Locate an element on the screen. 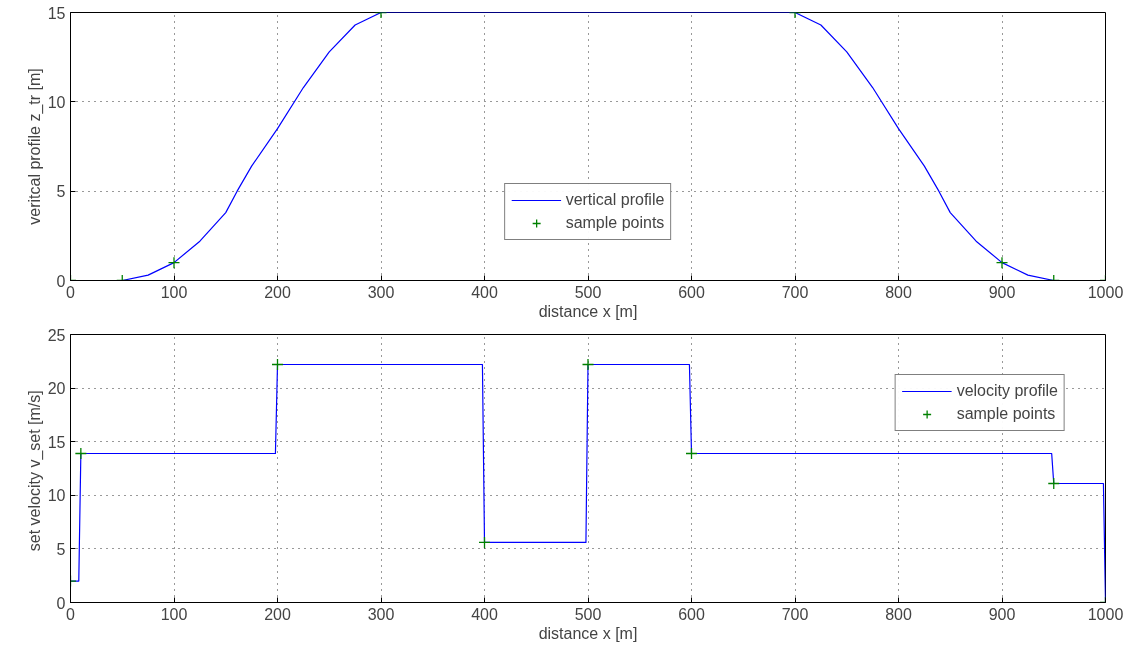 This screenshot has height=655, width=1141. y-tick-label: 25 is located at coordinates (56, 335).